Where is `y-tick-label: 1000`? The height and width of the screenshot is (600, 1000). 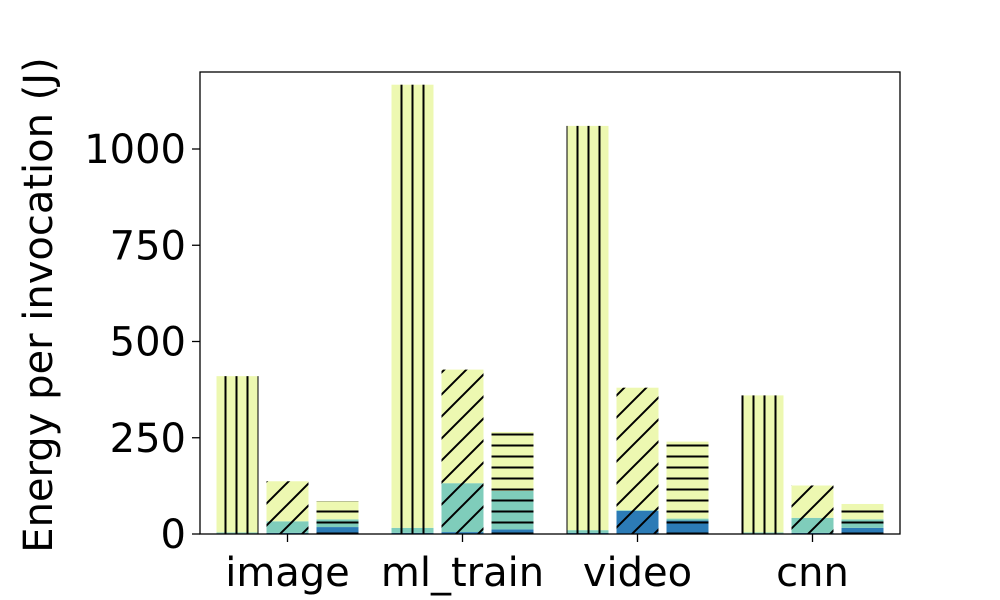 y-tick-label: 1000 is located at coordinates (135, 150).